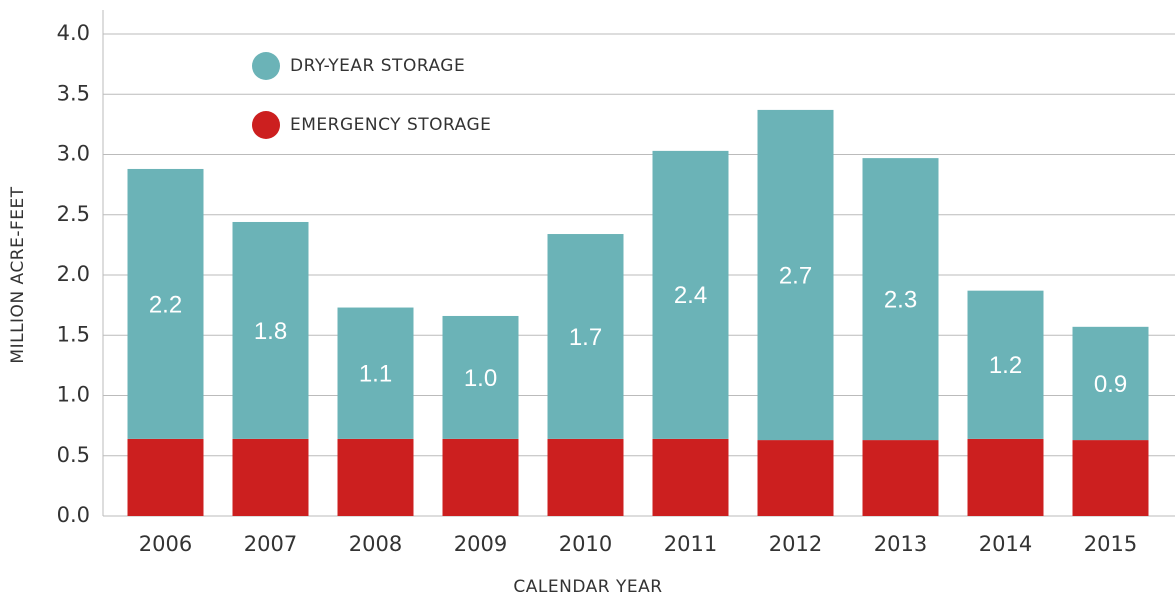 Image resolution: width=1175 pixels, height=595 pixels. I want to click on x-tick-label: 2007, so click(270, 544).